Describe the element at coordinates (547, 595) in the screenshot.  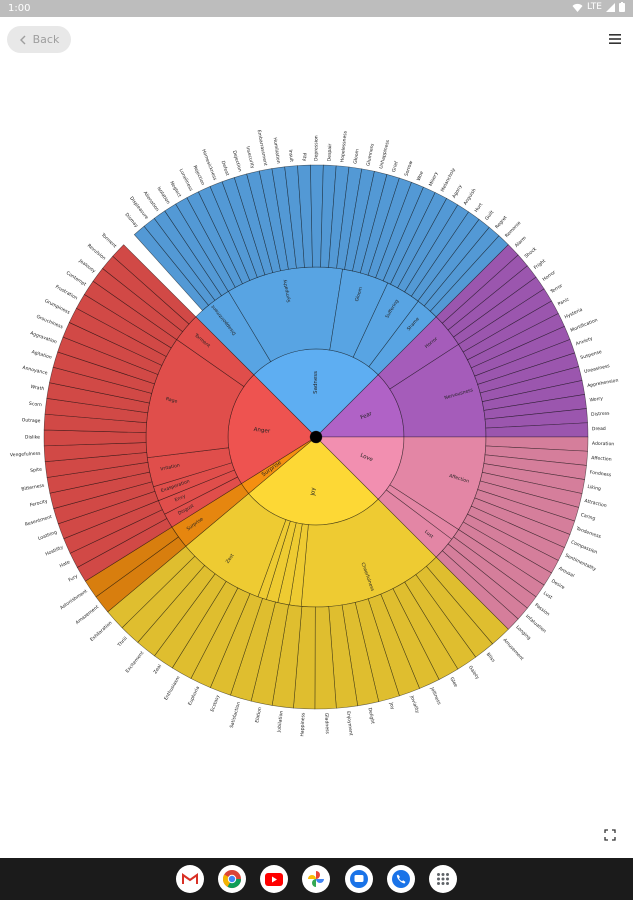
I see `ring3-label-lust: Lust` at that location.